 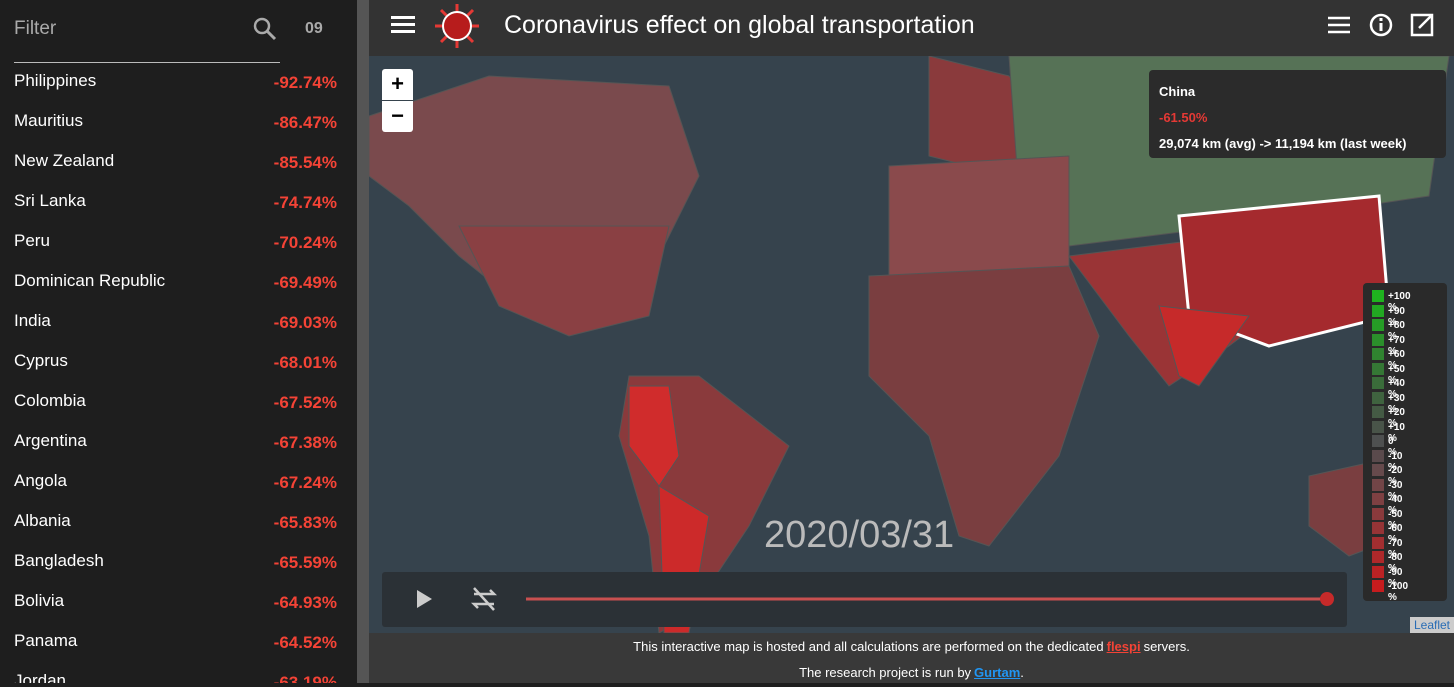 I want to click on country-change: -74.74%, so click(x=305, y=202).